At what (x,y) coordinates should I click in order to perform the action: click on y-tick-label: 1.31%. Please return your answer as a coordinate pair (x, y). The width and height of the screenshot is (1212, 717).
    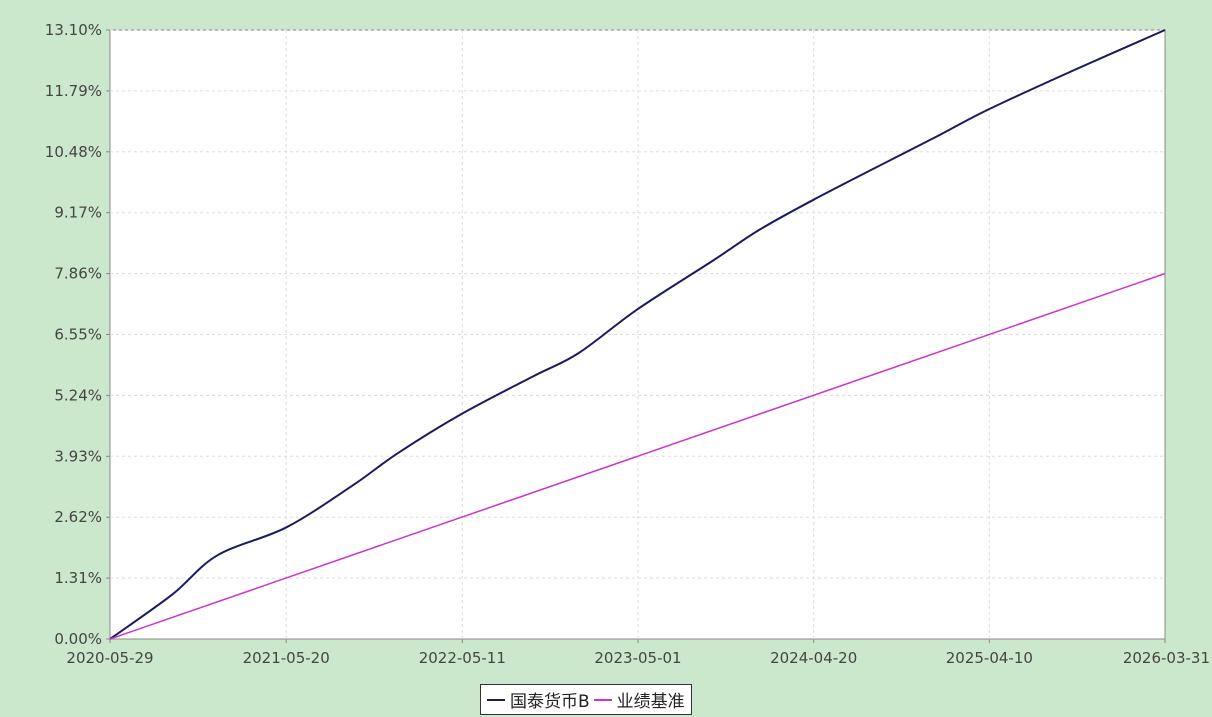
    Looking at the image, I should click on (78, 578).